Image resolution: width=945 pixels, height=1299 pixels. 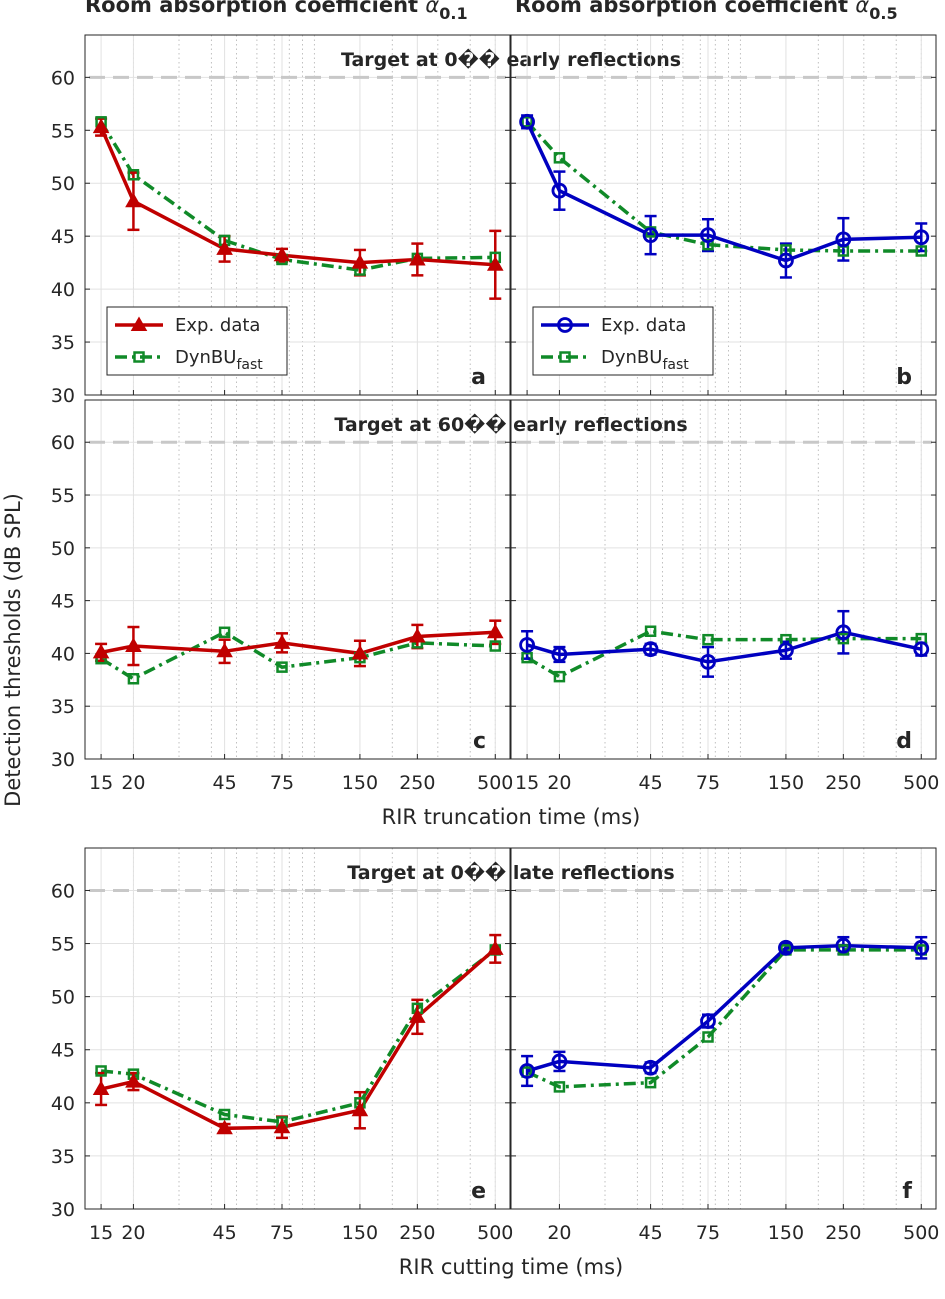 I want to click on x-axis-label-top: RIR truncation time (ms), so click(x=511, y=817).